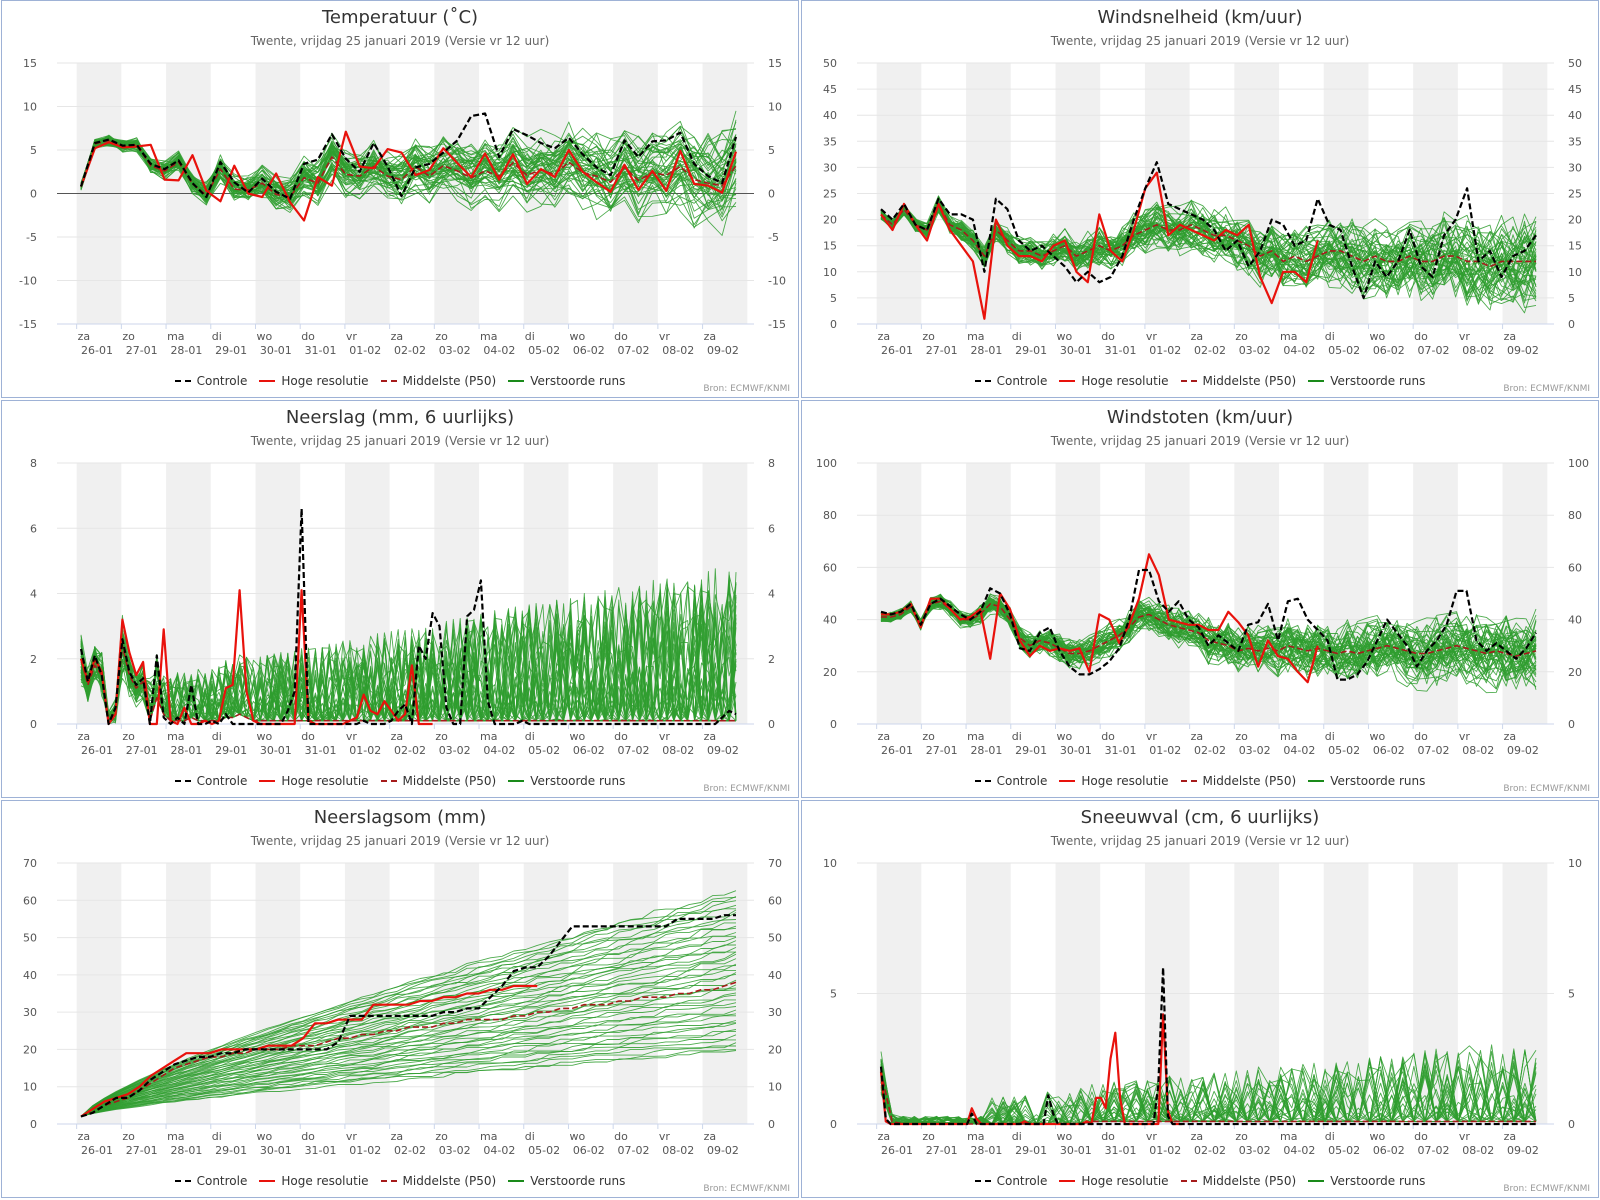 The height and width of the screenshot is (1200, 1600). Describe the element at coordinates (1200, 817) in the screenshot. I see `chart-title: Sneeuwval (cm, 6 uurlijks)` at that location.